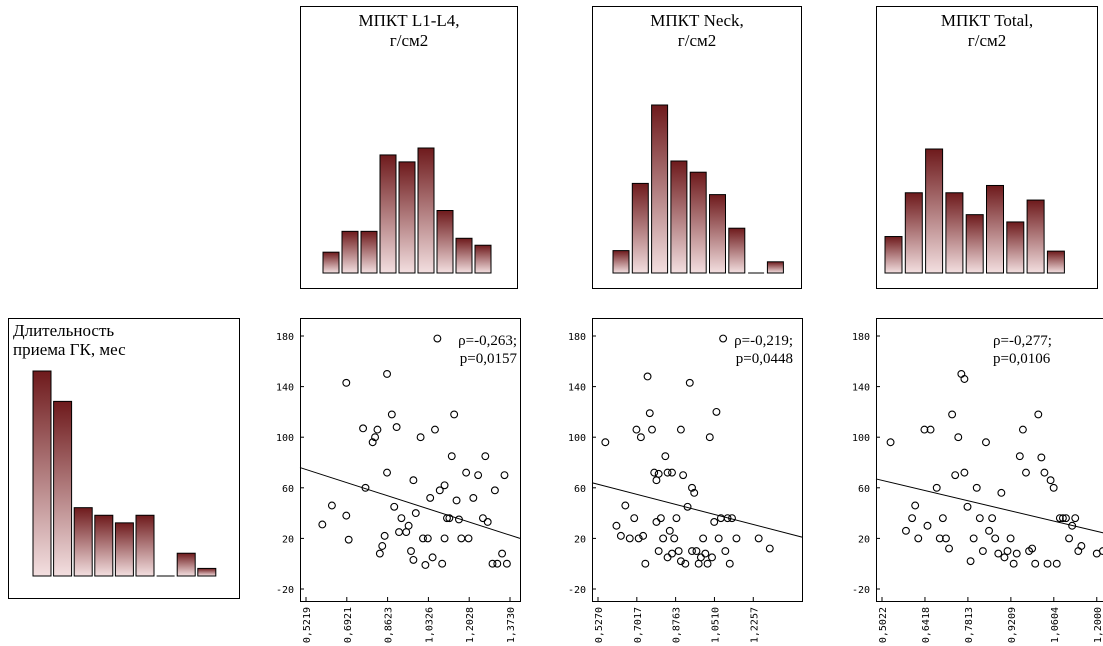  Describe the element at coordinates (288, 489) in the screenshot. I see `y-tick-label: 60` at that location.